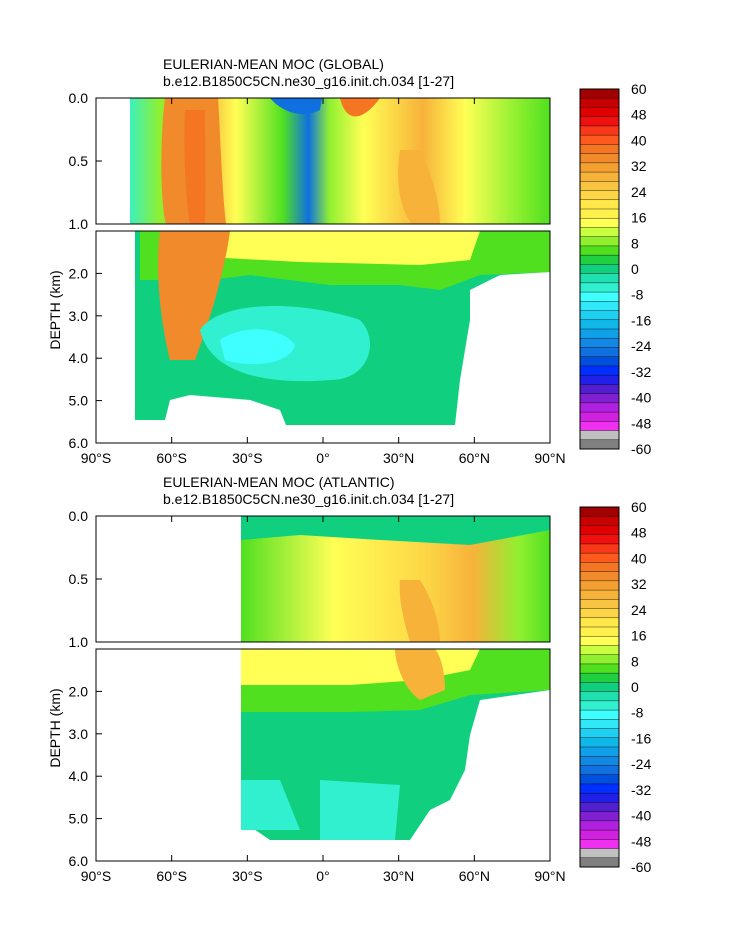  What do you see at coordinates (641, 346) in the screenshot?
I see `colorbar-label: -24` at bounding box center [641, 346].